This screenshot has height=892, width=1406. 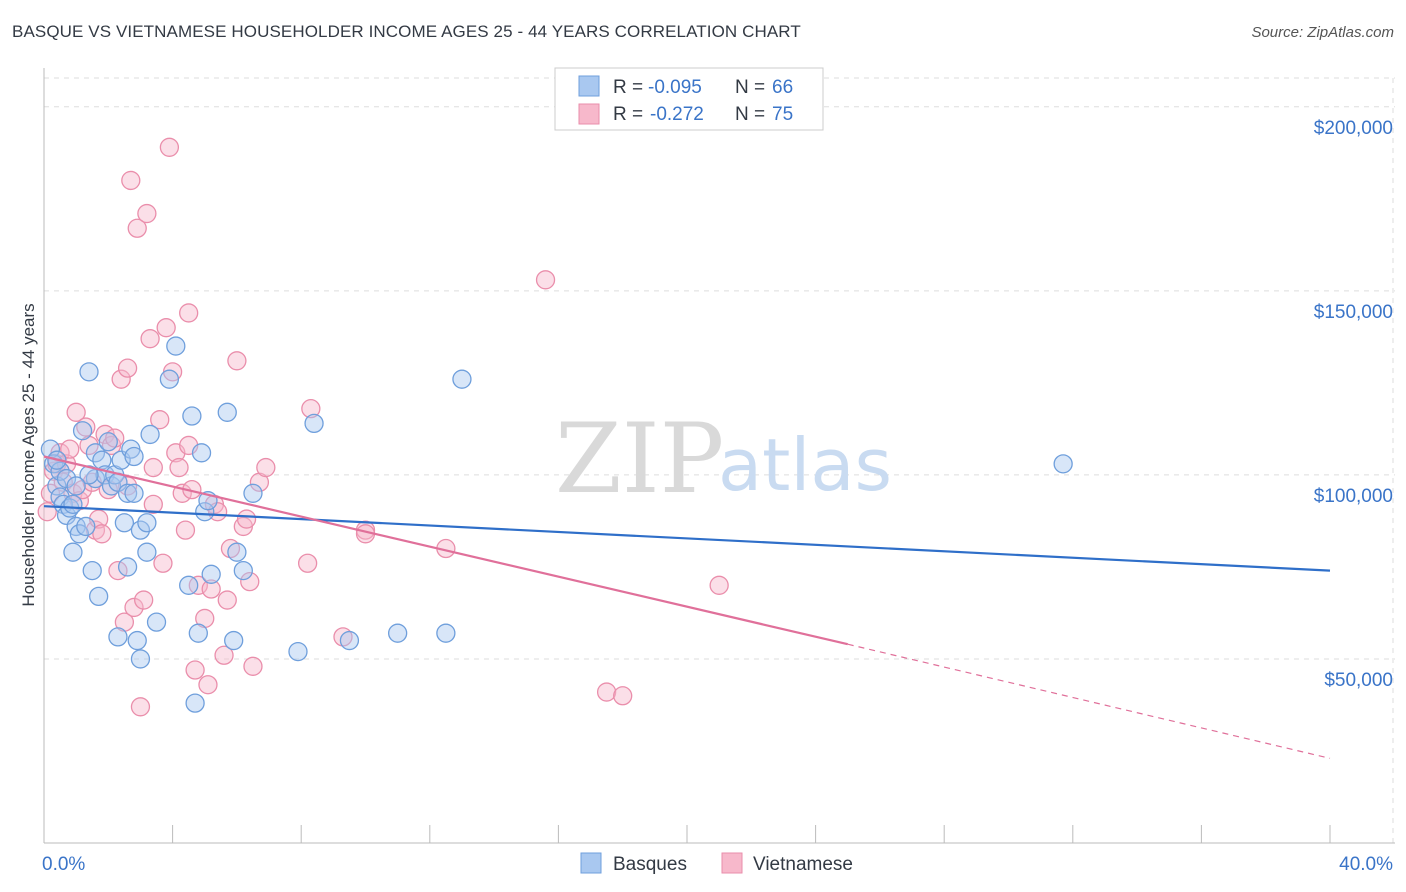 What do you see at coordinates (1353, 404) in the screenshot?
I see `y-tick-labels: $50,000 $100,000 $150,000 $200,000` at bounding box center [1353, 404].